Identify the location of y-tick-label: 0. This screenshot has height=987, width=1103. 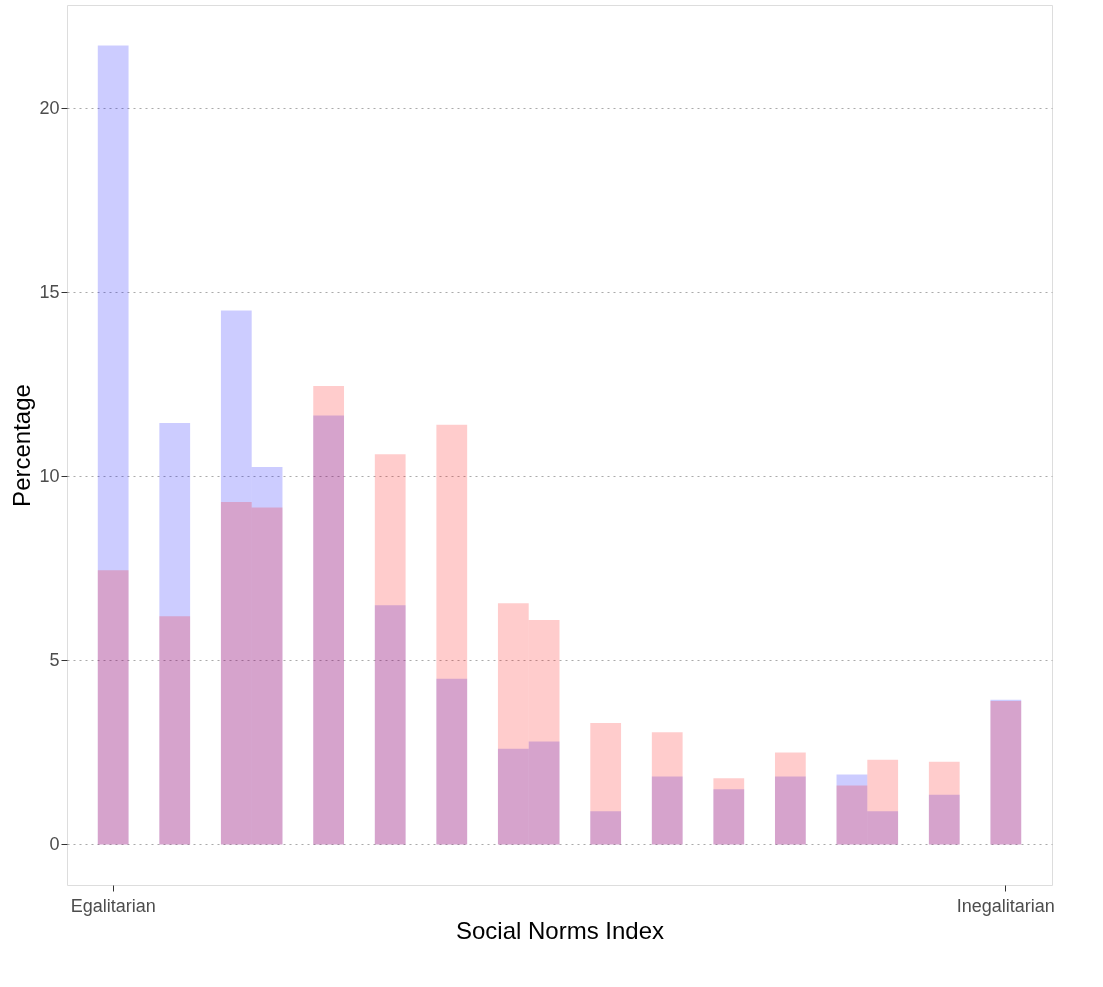
(54, 844).